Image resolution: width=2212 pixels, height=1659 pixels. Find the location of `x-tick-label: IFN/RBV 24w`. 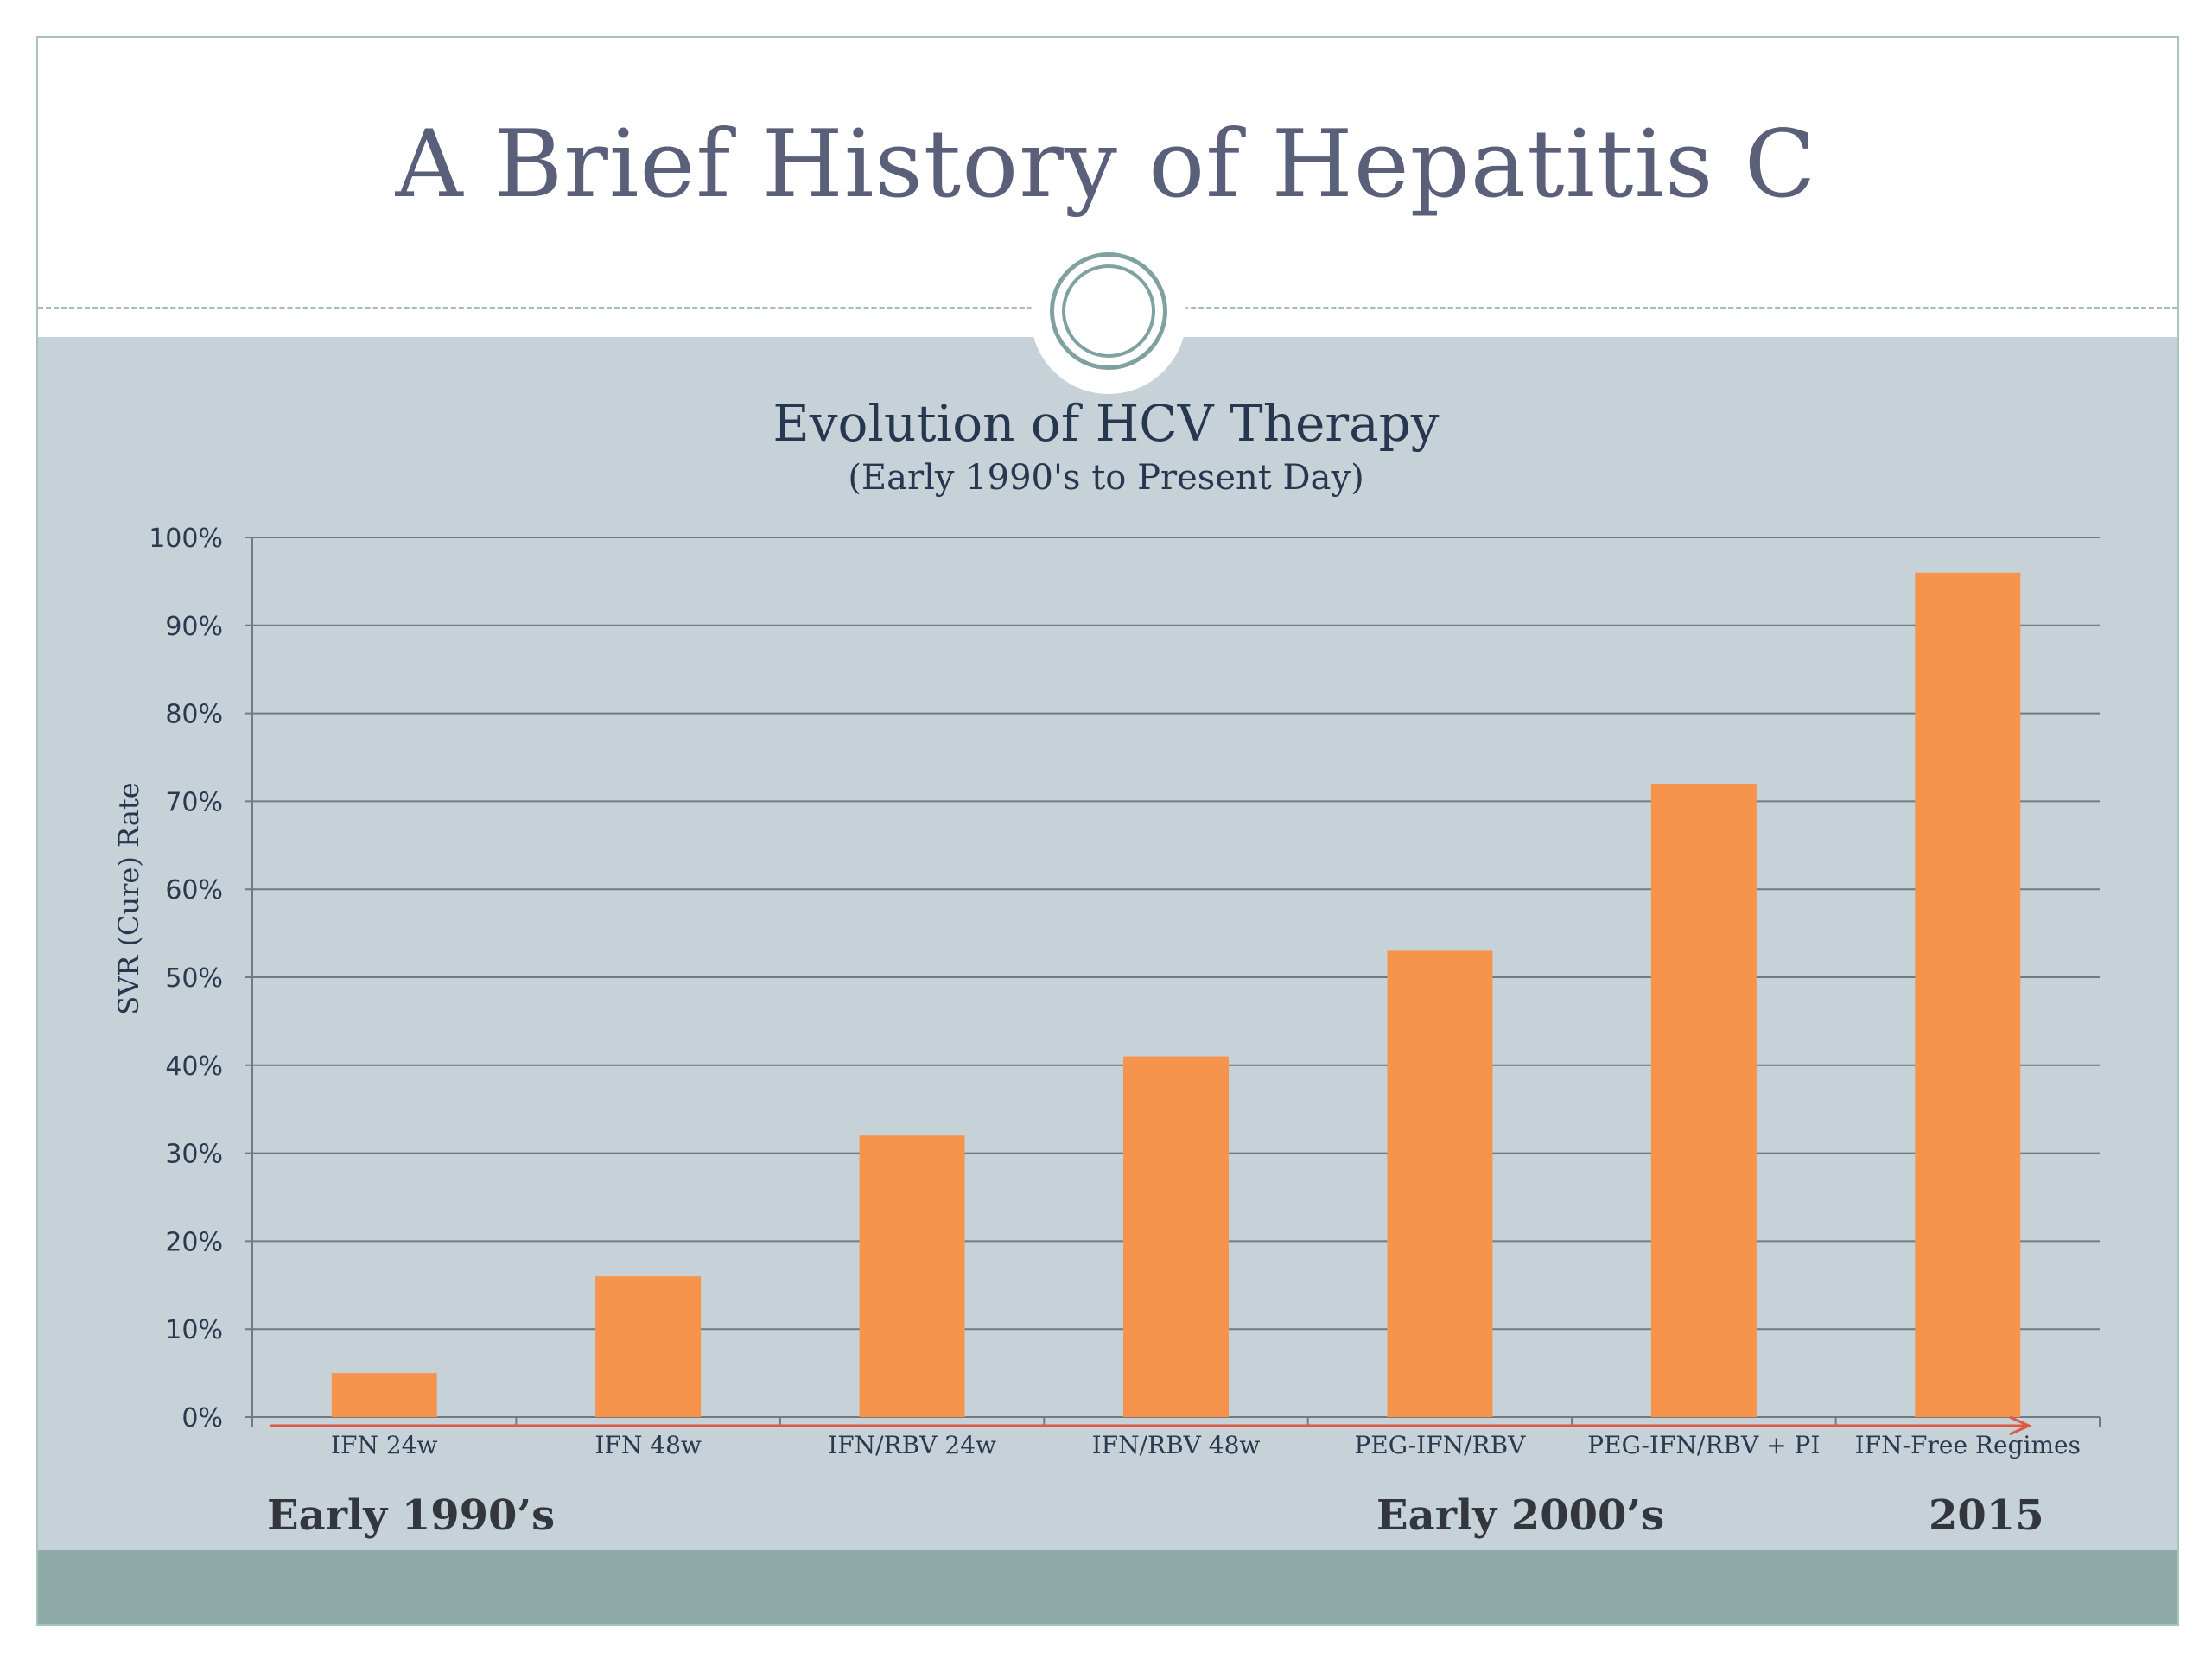

x-tick-label: IFN/RBV 24w is located at coordinates (912, 1445).